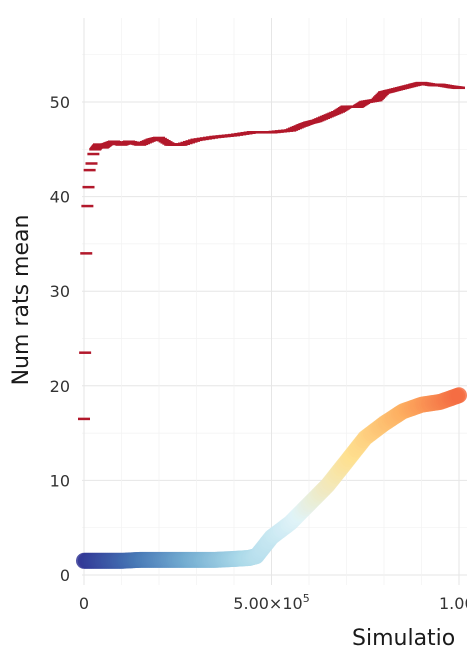 This screenshot has height=657, width=467. I want to click on x-axis-title: Simulatio, so click(403, 638).